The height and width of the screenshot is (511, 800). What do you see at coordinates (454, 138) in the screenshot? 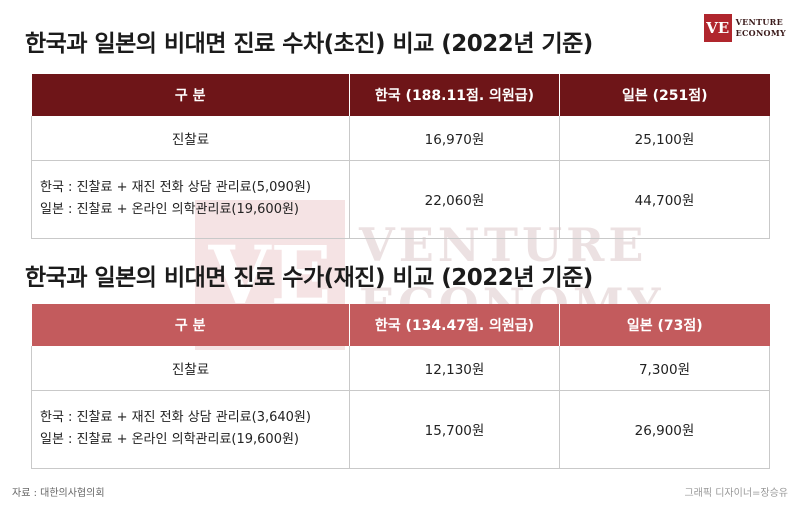
I see `korea-fee: 16,970원` at bounding box center [454, 138].